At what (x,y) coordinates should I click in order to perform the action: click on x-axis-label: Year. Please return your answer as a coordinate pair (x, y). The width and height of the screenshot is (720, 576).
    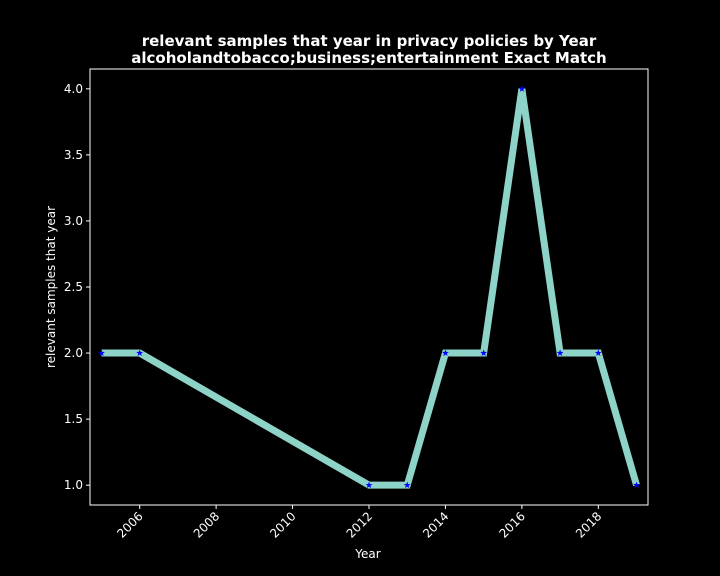
    Looking at the image, I should click on (367, 554).